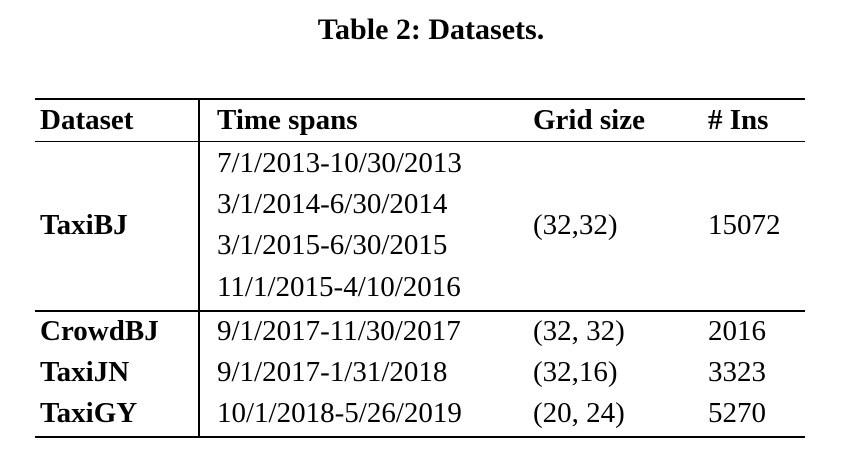  I want to click on header-grid-size: Grid size, so click(589, 120).